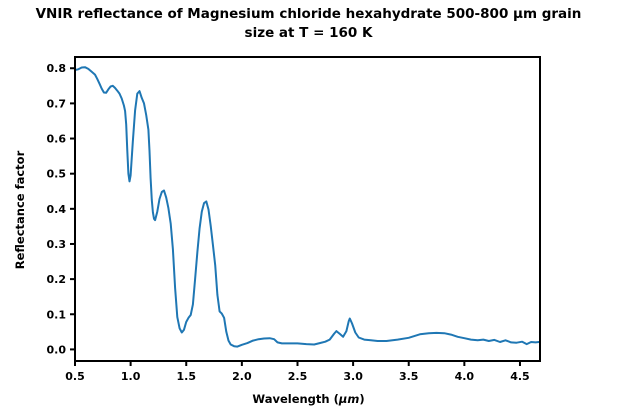 The height and width of the screenshot is (418, 617). I want to click on y-axis-label: Reflectance factor, so click(20, 210).